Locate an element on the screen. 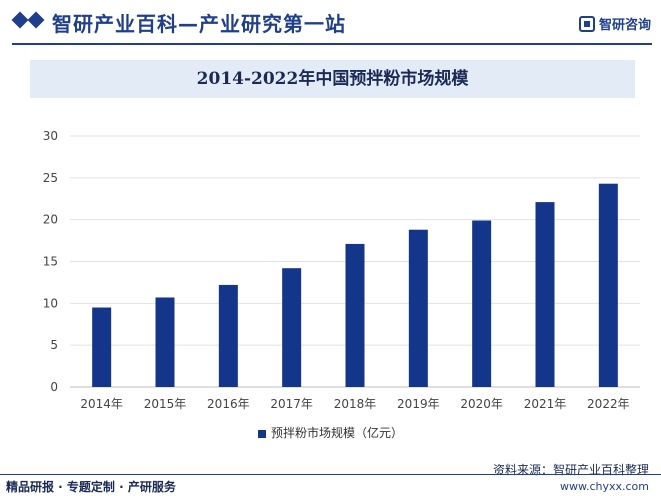  chart-title-band: 2014-2022年中国预拌粉市场规模 is located at coordinates (332, 79).